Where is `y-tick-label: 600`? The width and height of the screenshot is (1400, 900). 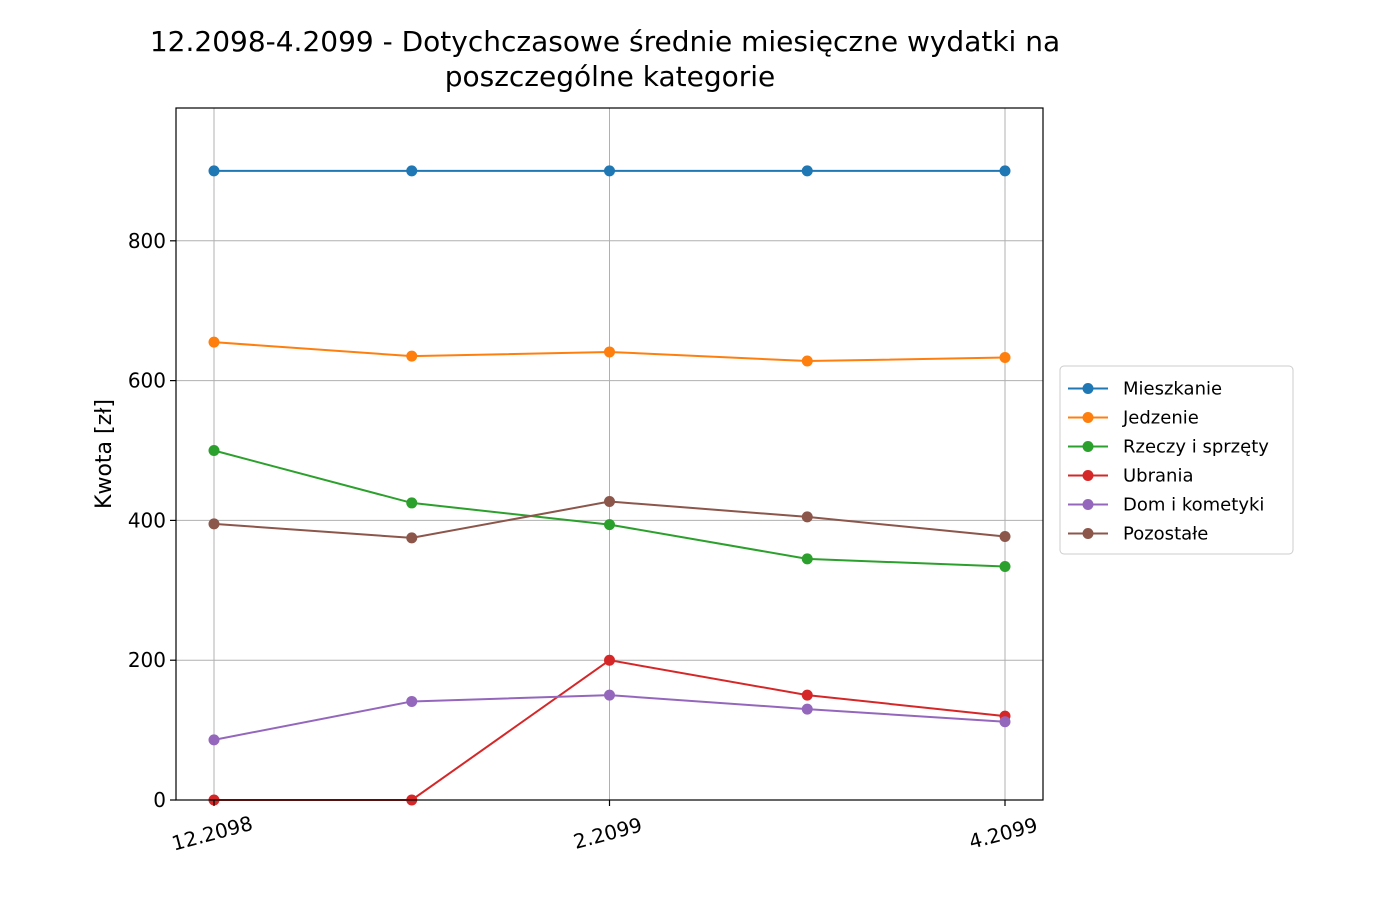 y-tick-label: 600 is located at coordinates (147, 381).